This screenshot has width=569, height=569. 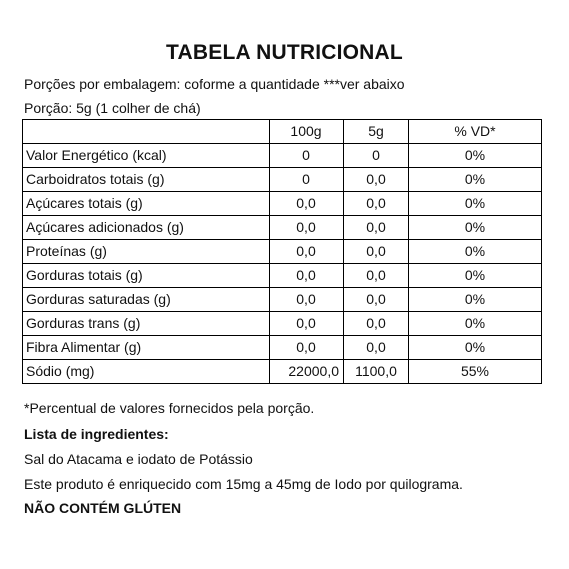 What do you see at coordinates (146, 251) in the screenshot?
I see `nutrient-label: Proteínas (g)` at bounding box center [146, 251].